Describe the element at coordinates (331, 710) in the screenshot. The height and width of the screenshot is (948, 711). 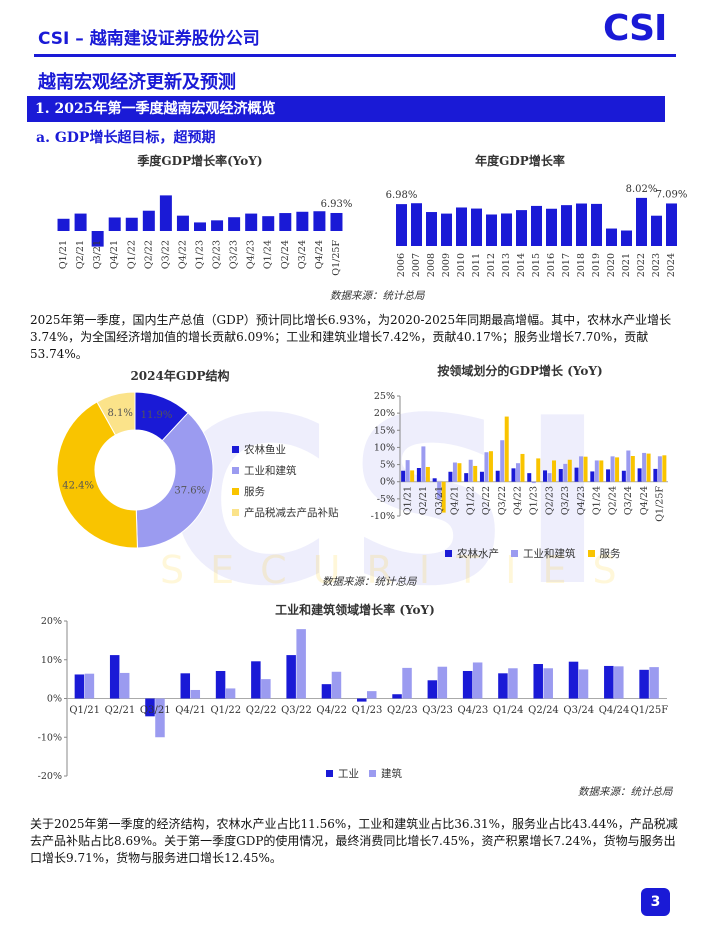
I see `x-tick-label: Q4/22` at that location.